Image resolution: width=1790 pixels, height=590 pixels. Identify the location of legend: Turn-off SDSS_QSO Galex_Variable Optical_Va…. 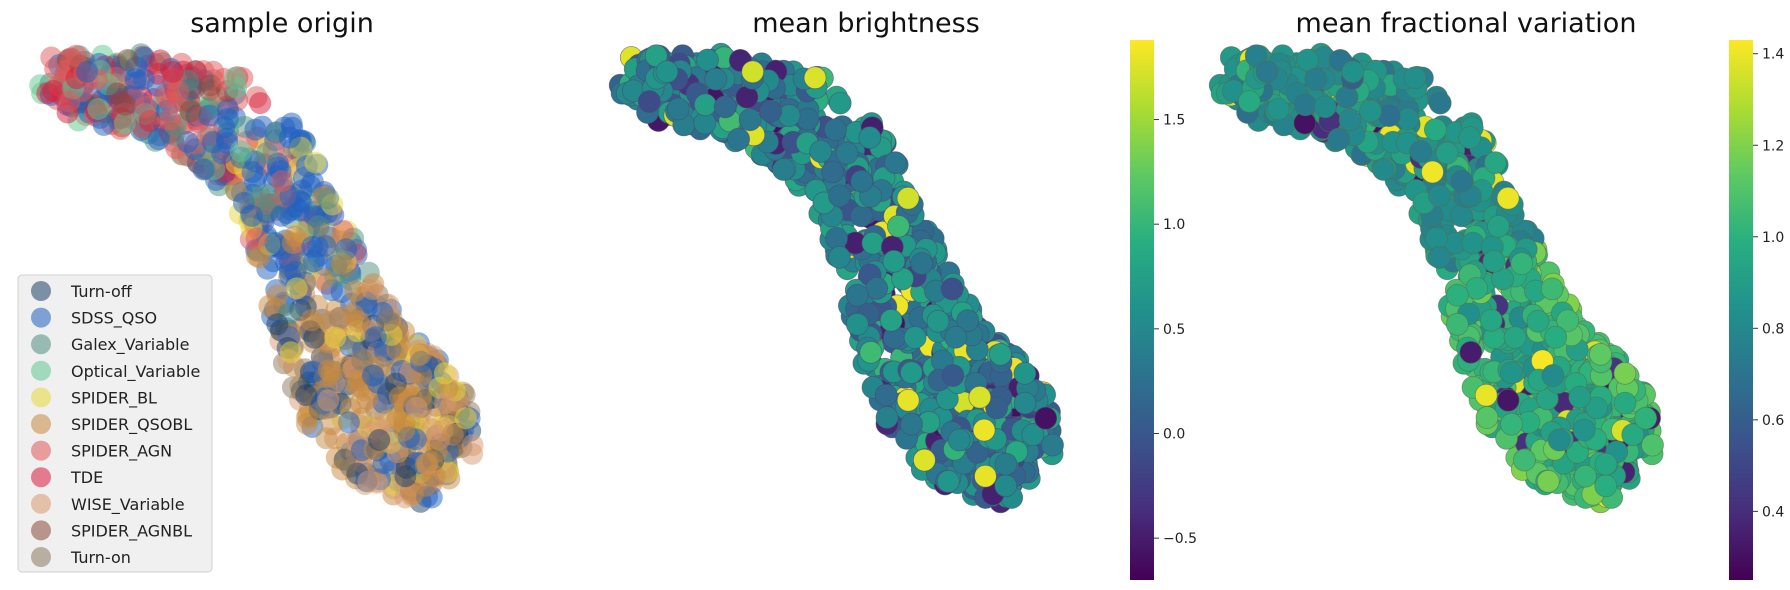
(115, 423).